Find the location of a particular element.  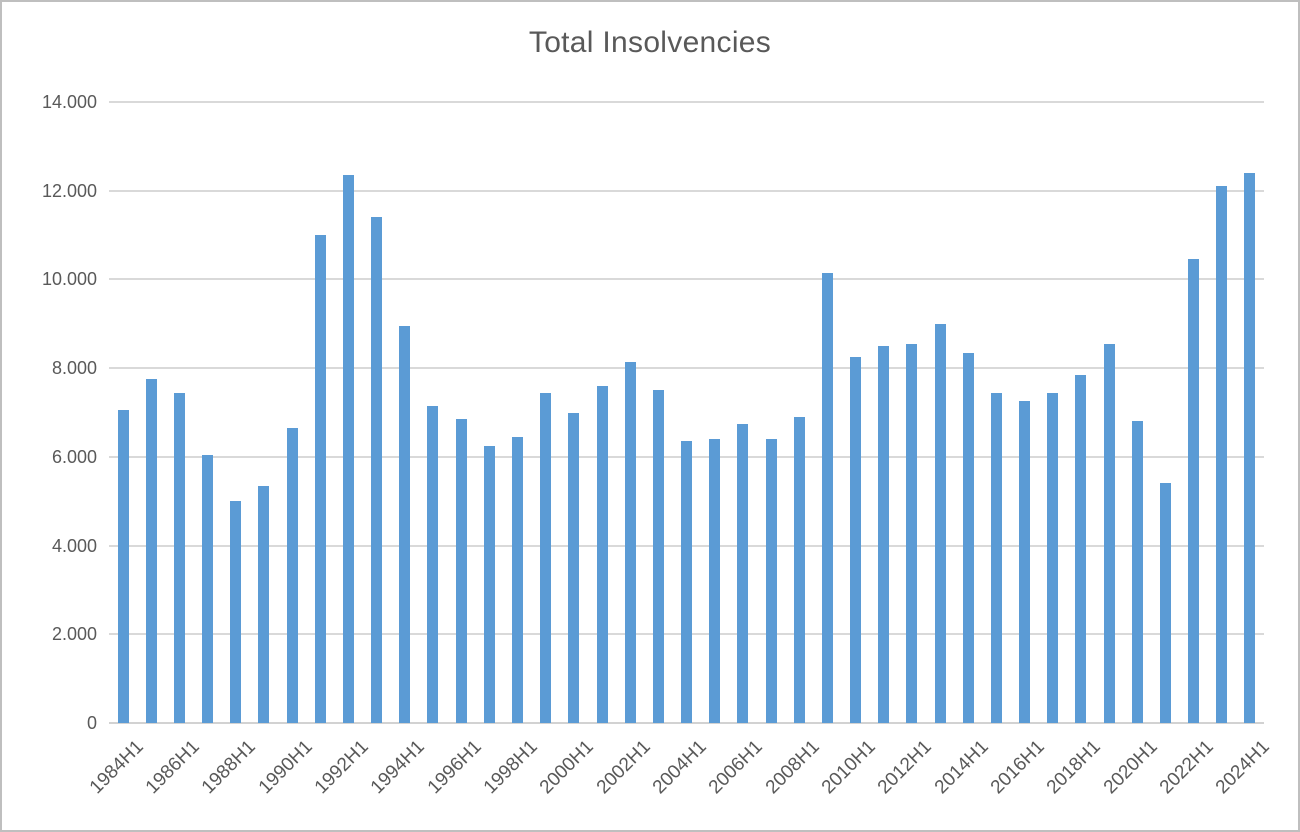

bar-2006H1 is located at coordinates (743, 573).